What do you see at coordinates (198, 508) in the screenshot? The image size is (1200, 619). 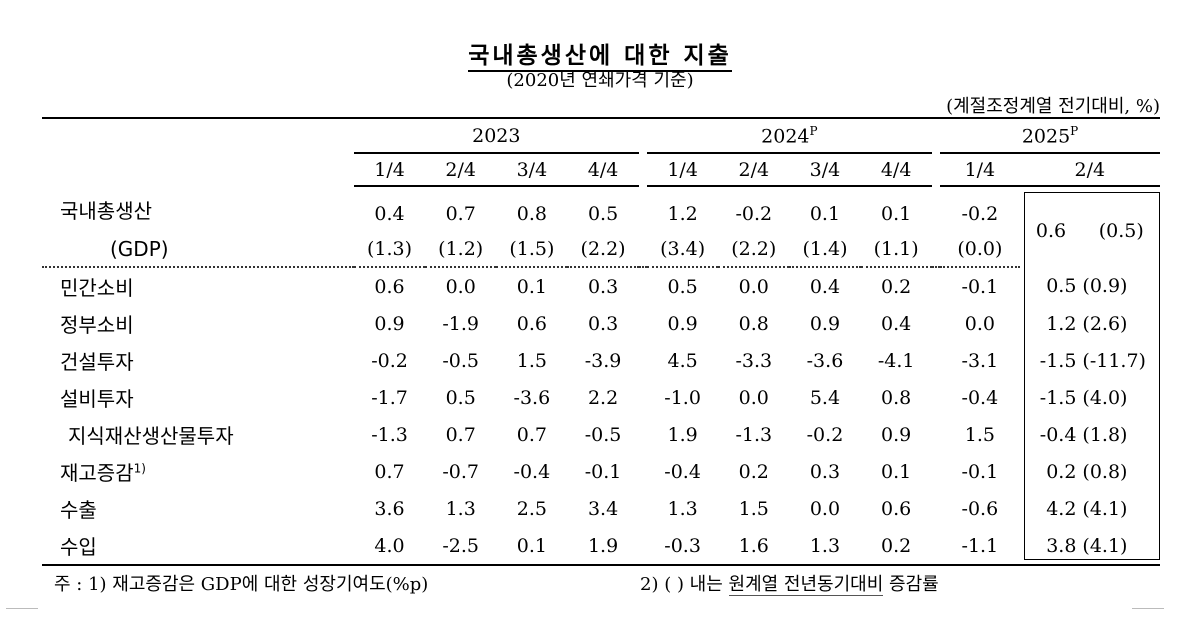 I see `row-label: 수출` at bounding box center [198, 508].